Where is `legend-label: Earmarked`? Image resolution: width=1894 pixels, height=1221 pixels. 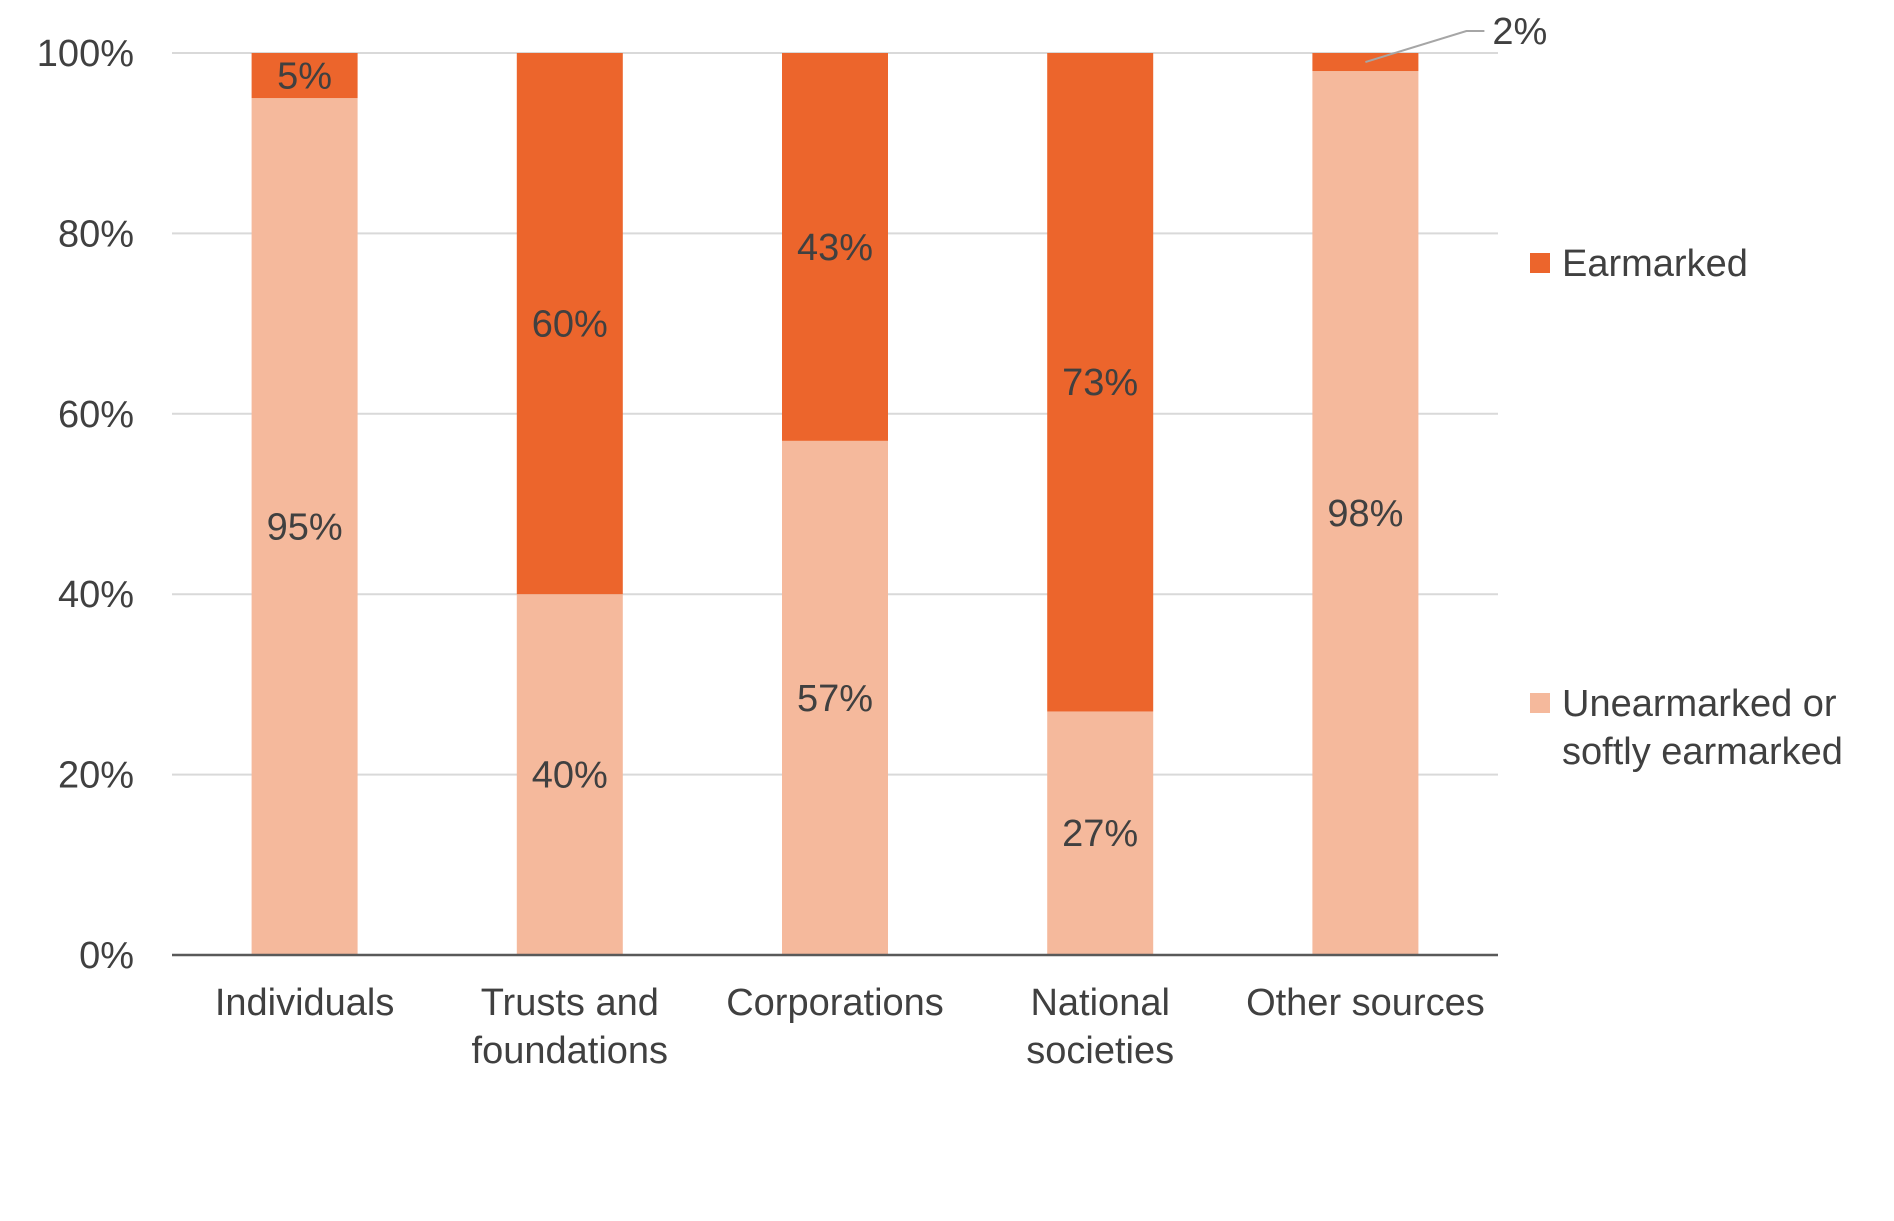 legend-label: Earmarked is located at coordinates (1655, 264).